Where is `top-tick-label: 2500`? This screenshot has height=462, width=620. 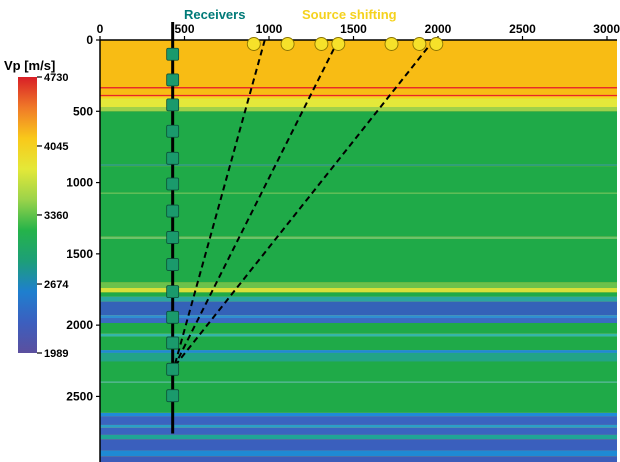 top-tick-label: 2500 is located at coordinates (522, 29).